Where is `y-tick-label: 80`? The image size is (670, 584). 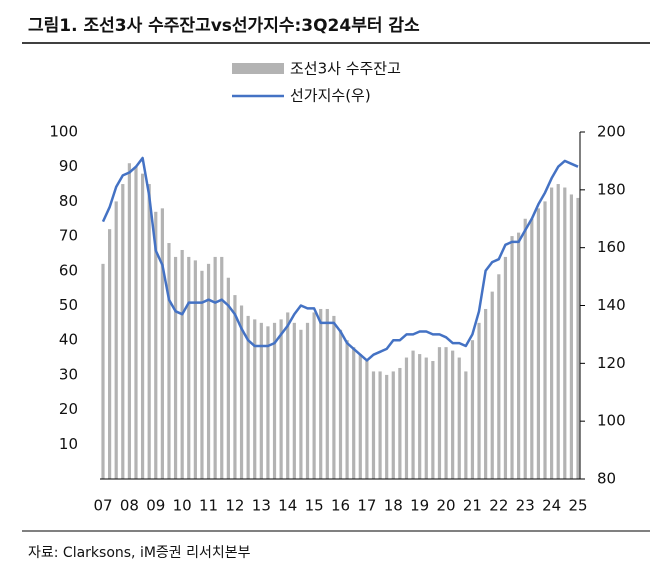 y-tick-label: 80 is located at coordinates (68, 201).